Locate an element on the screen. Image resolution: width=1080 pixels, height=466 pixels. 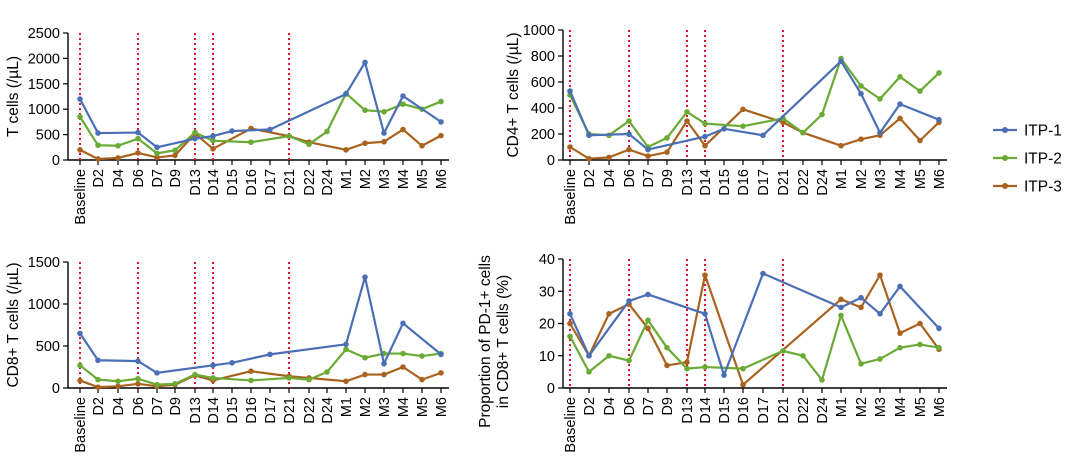
y-tick-label: 400 is located at coordinates (543, 109).